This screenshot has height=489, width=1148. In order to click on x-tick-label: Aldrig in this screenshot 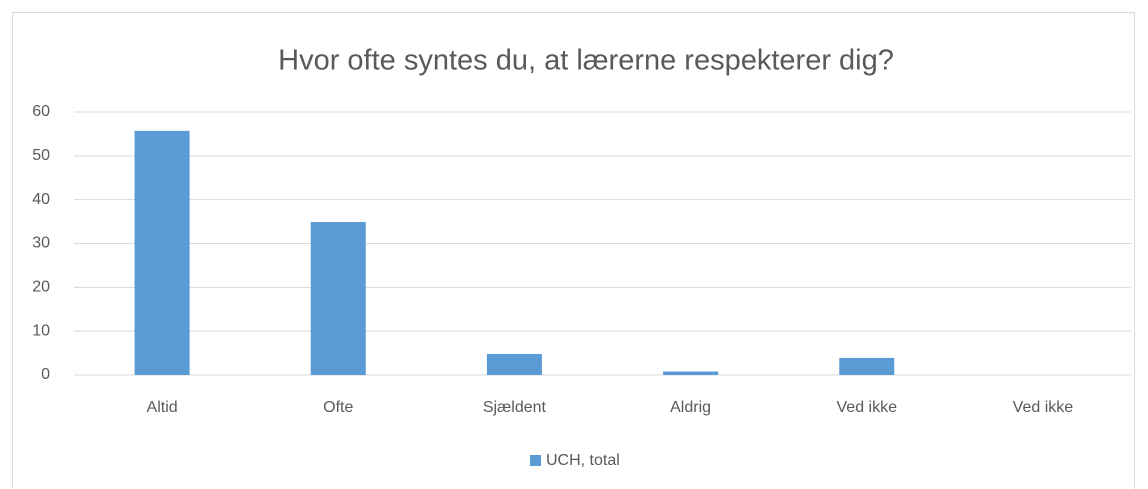, I will do `click(690, 407)`.